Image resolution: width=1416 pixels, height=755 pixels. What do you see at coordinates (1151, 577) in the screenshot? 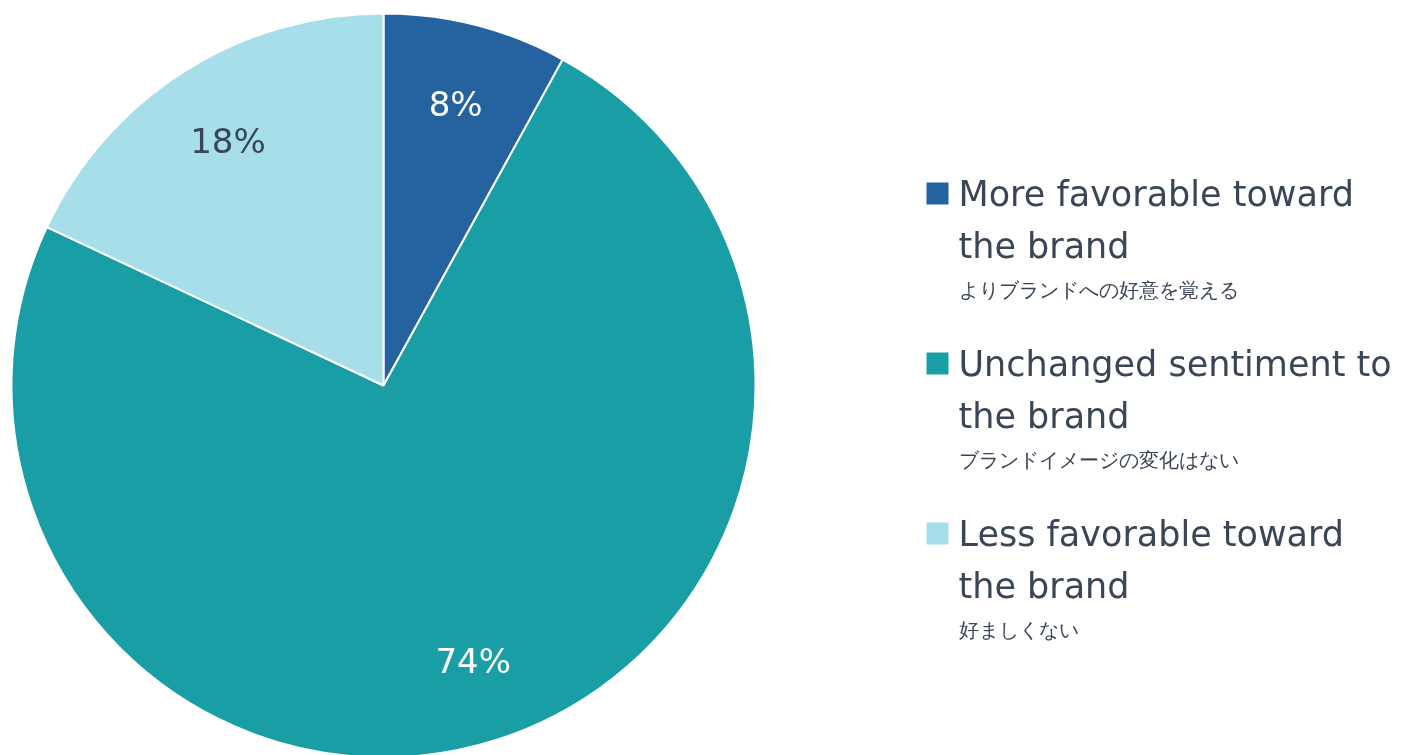
I see `legend-label: Less favorable toward the brand 好ましくない` at bounding box center [1151, 577].